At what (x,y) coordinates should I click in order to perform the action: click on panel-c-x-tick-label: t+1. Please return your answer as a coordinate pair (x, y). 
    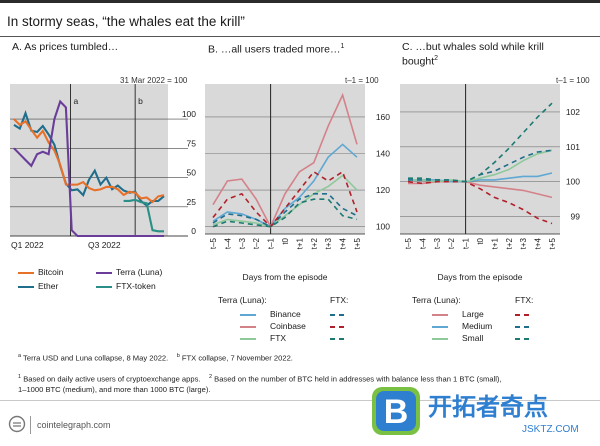
    Looking at the image, I should click on (494, 243).